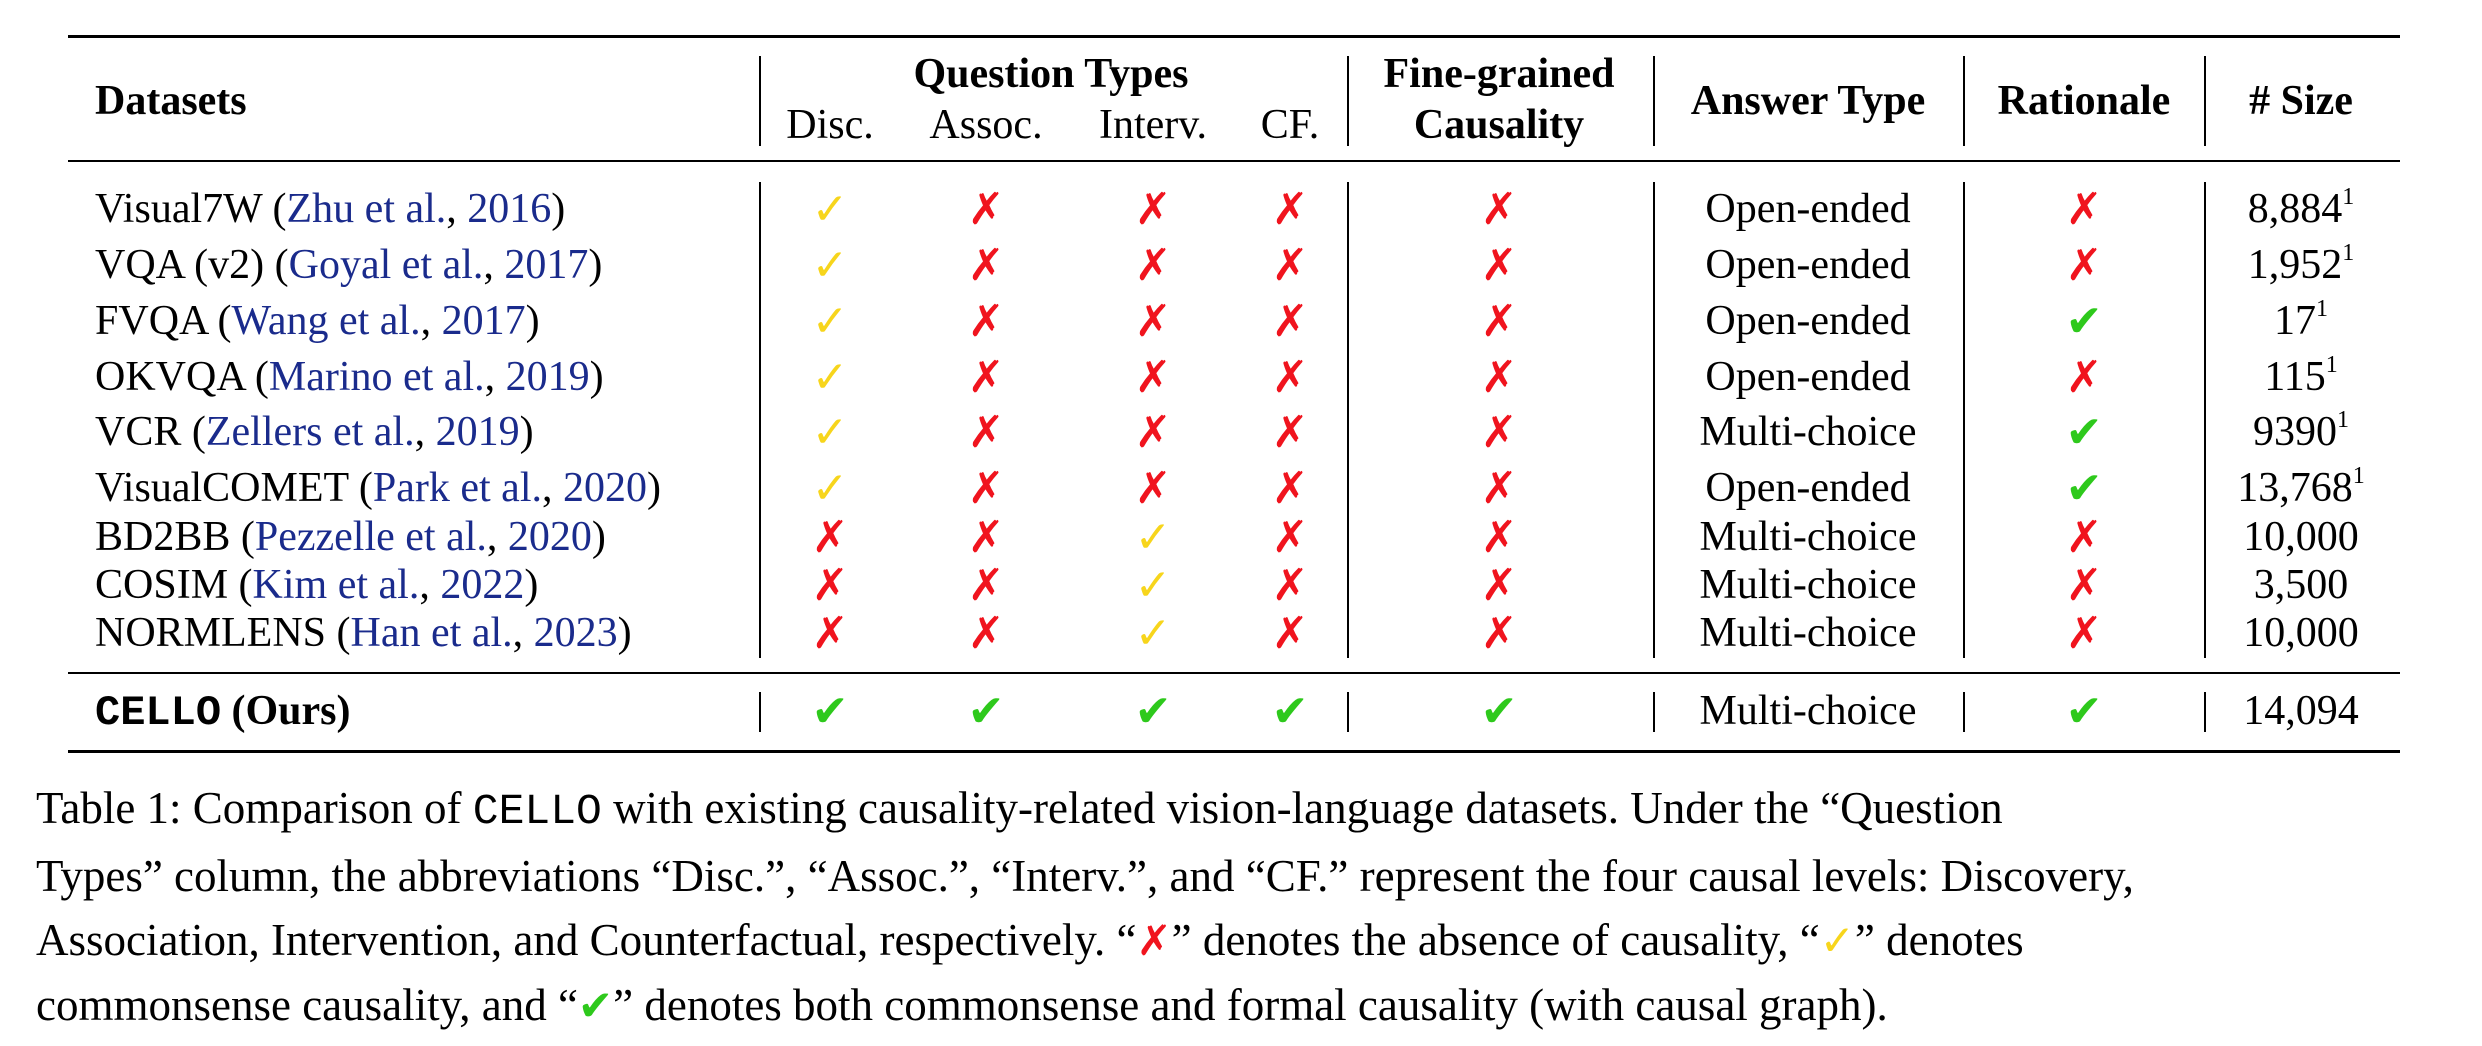 The image size is (2482, 1046). I want to click on dataset-name-cell: Visual7W (Zhu et al., 2016), so click(330, 209).